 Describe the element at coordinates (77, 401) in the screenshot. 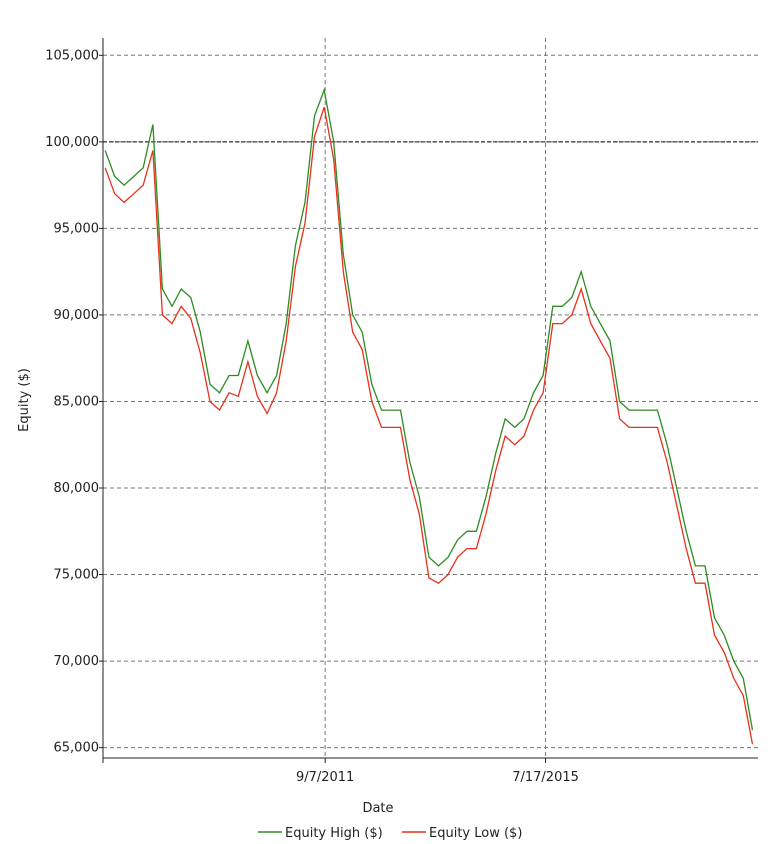

I see `y-tick-label: 85,000` at that location.